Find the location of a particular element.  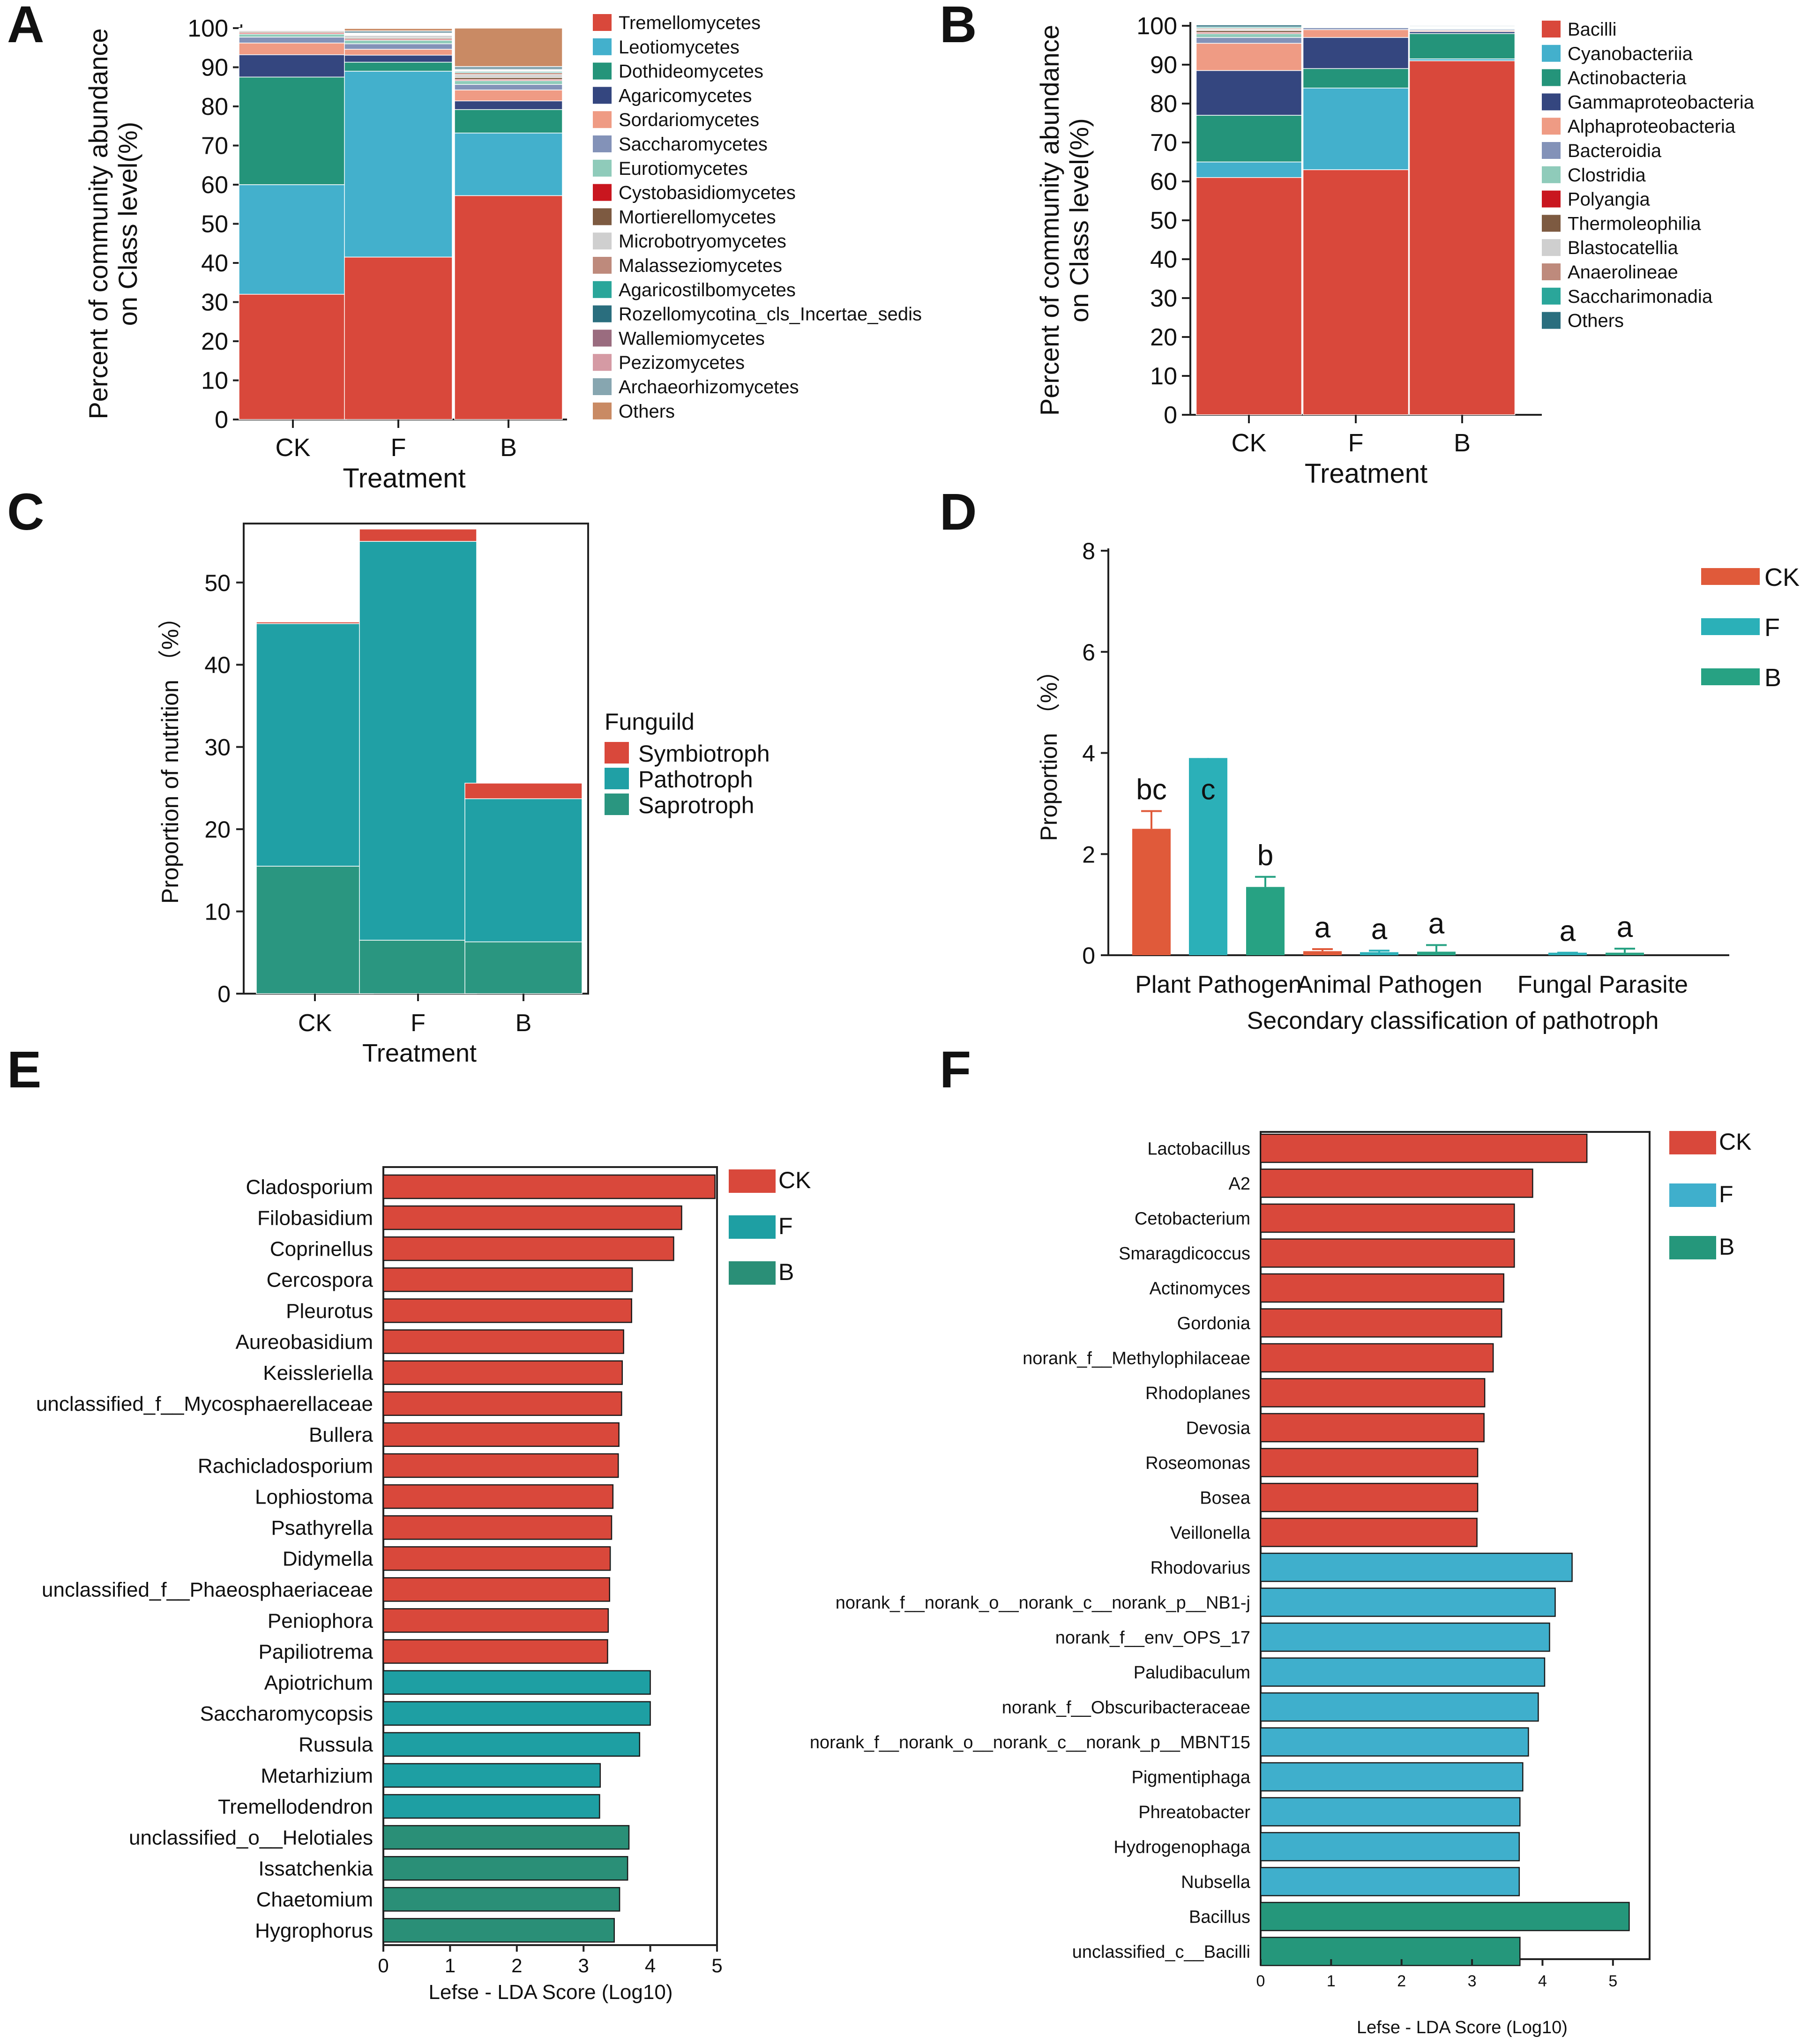

bar-label-unclassified-f-mycosphaerellaceae: unclassified_f__Mycosphaerellaceae is located at coordinates (204, 1404).